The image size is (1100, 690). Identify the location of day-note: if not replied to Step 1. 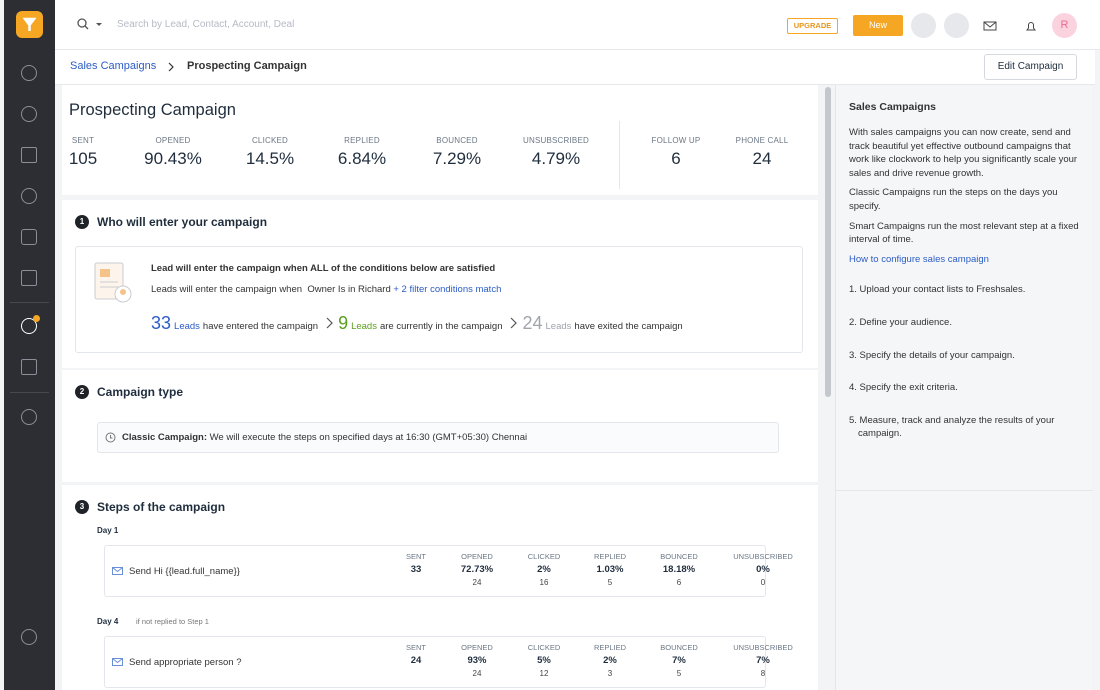
(172, 621).